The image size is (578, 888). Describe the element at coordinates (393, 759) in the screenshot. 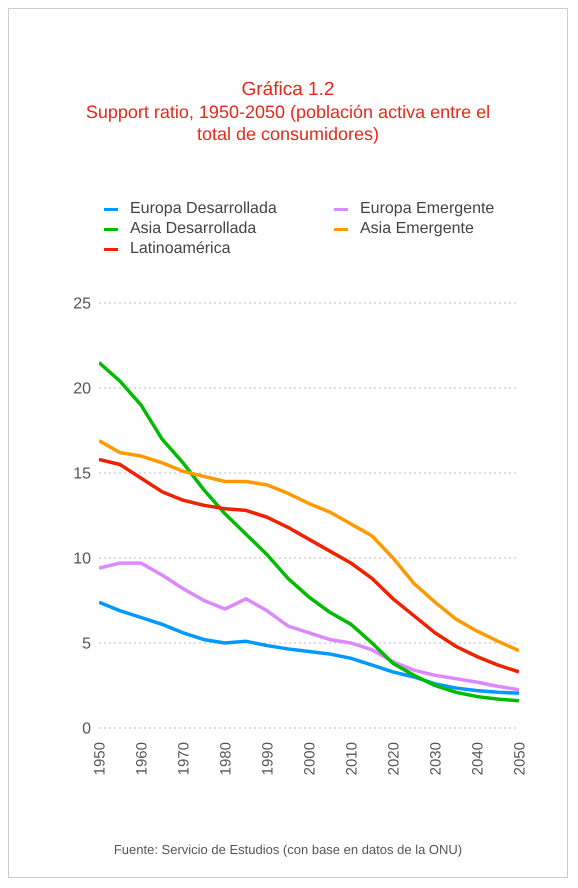

I see `x-tick-label: 2020` at that location.